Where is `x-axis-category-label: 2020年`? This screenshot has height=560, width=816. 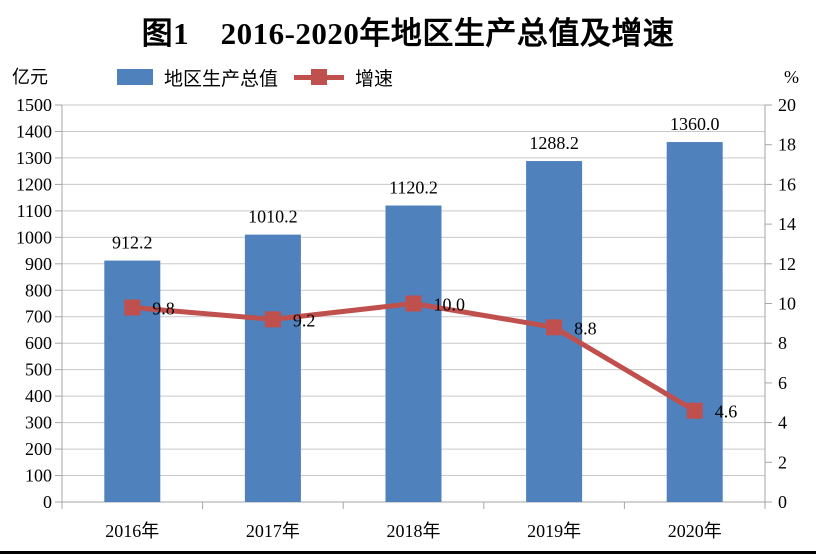 x-axis-category-label: 2020年 is located at coordinates (695, 531).